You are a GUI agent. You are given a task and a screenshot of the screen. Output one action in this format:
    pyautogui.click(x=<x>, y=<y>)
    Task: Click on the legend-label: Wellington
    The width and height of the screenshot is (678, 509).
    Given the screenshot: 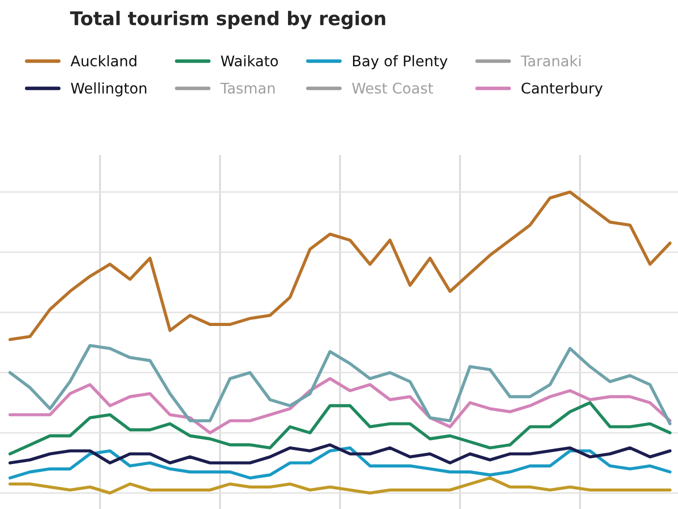 What is the action you would take?
    pyautogui.click(x=108, y=89)
    